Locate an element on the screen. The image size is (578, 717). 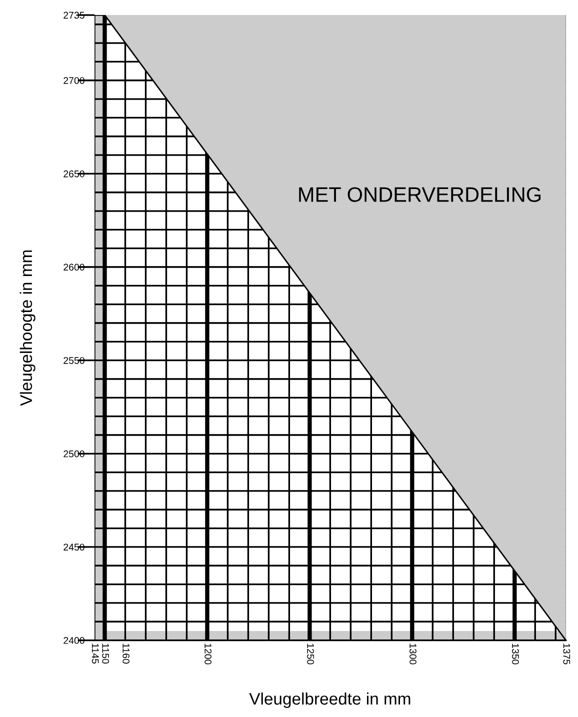
x-tick-label: 1350 is located at coordinates (515, 654).